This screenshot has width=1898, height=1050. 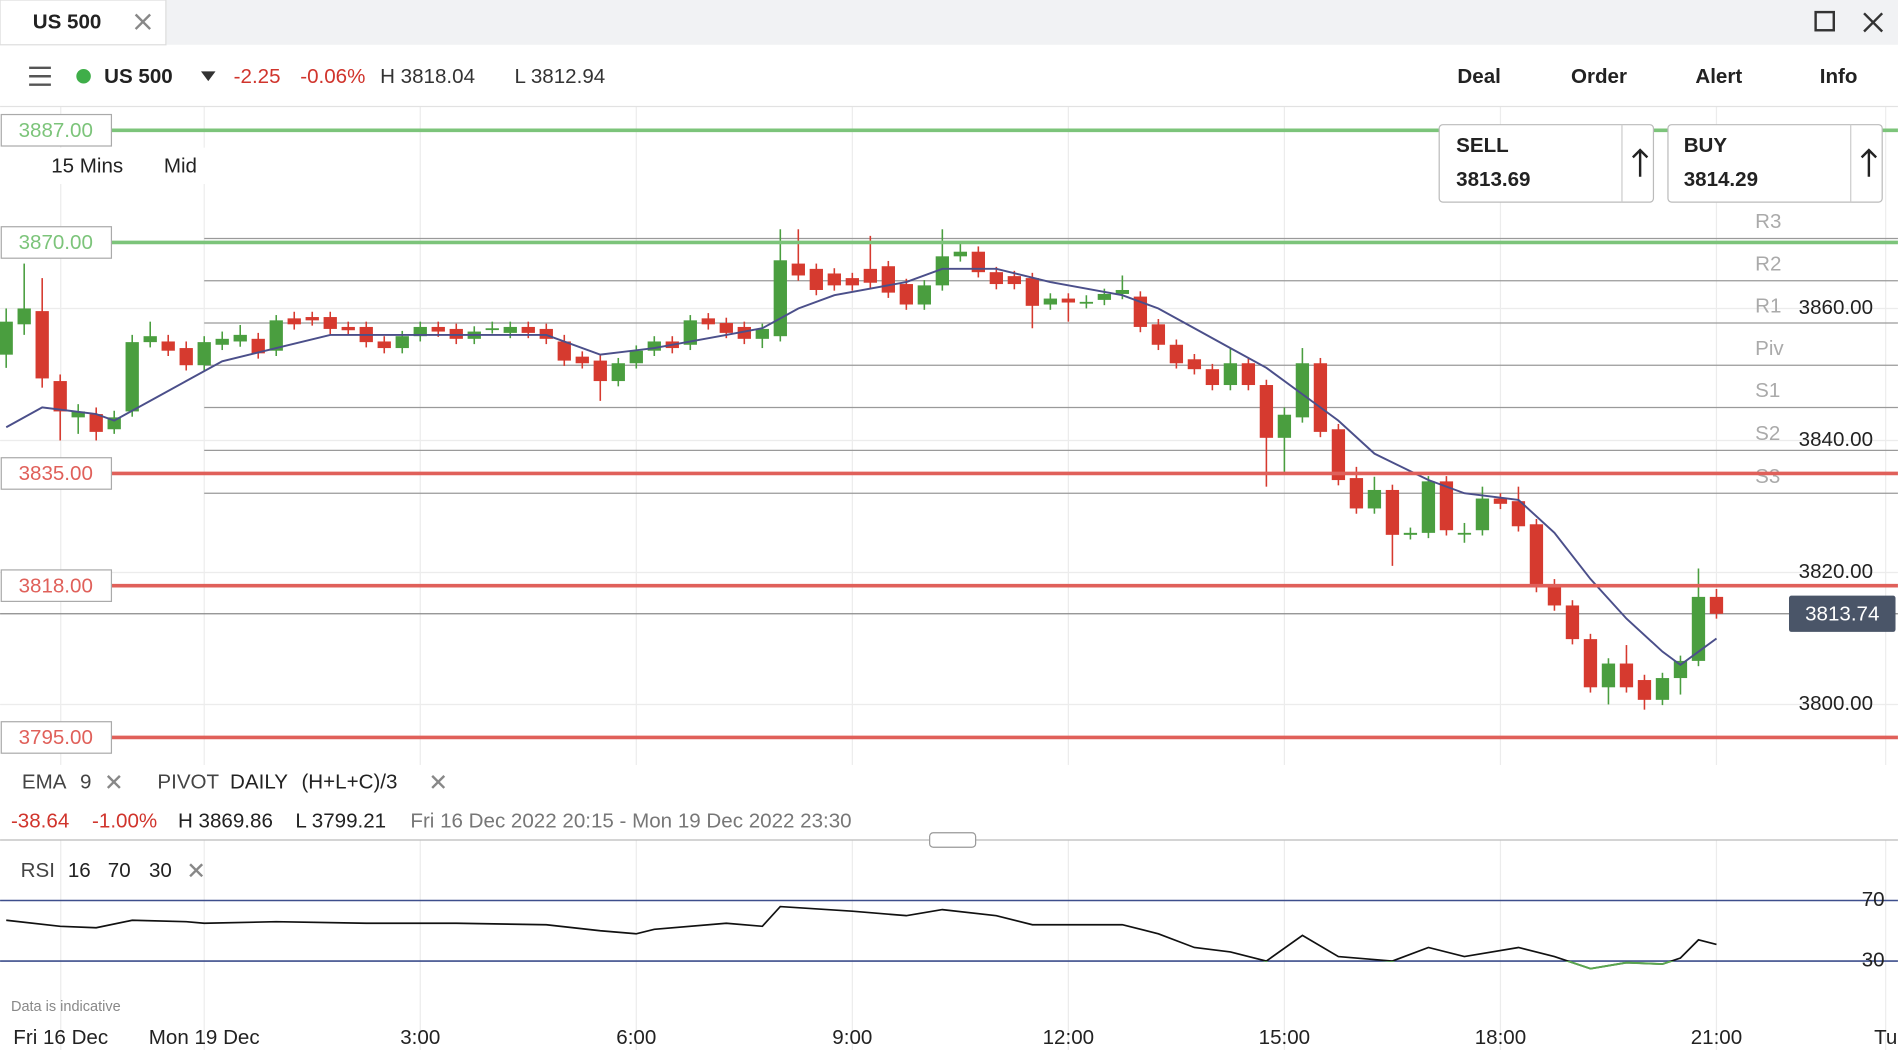 I want to click on buy-button: BUY 3814.29, so click(x=1775, y=163).